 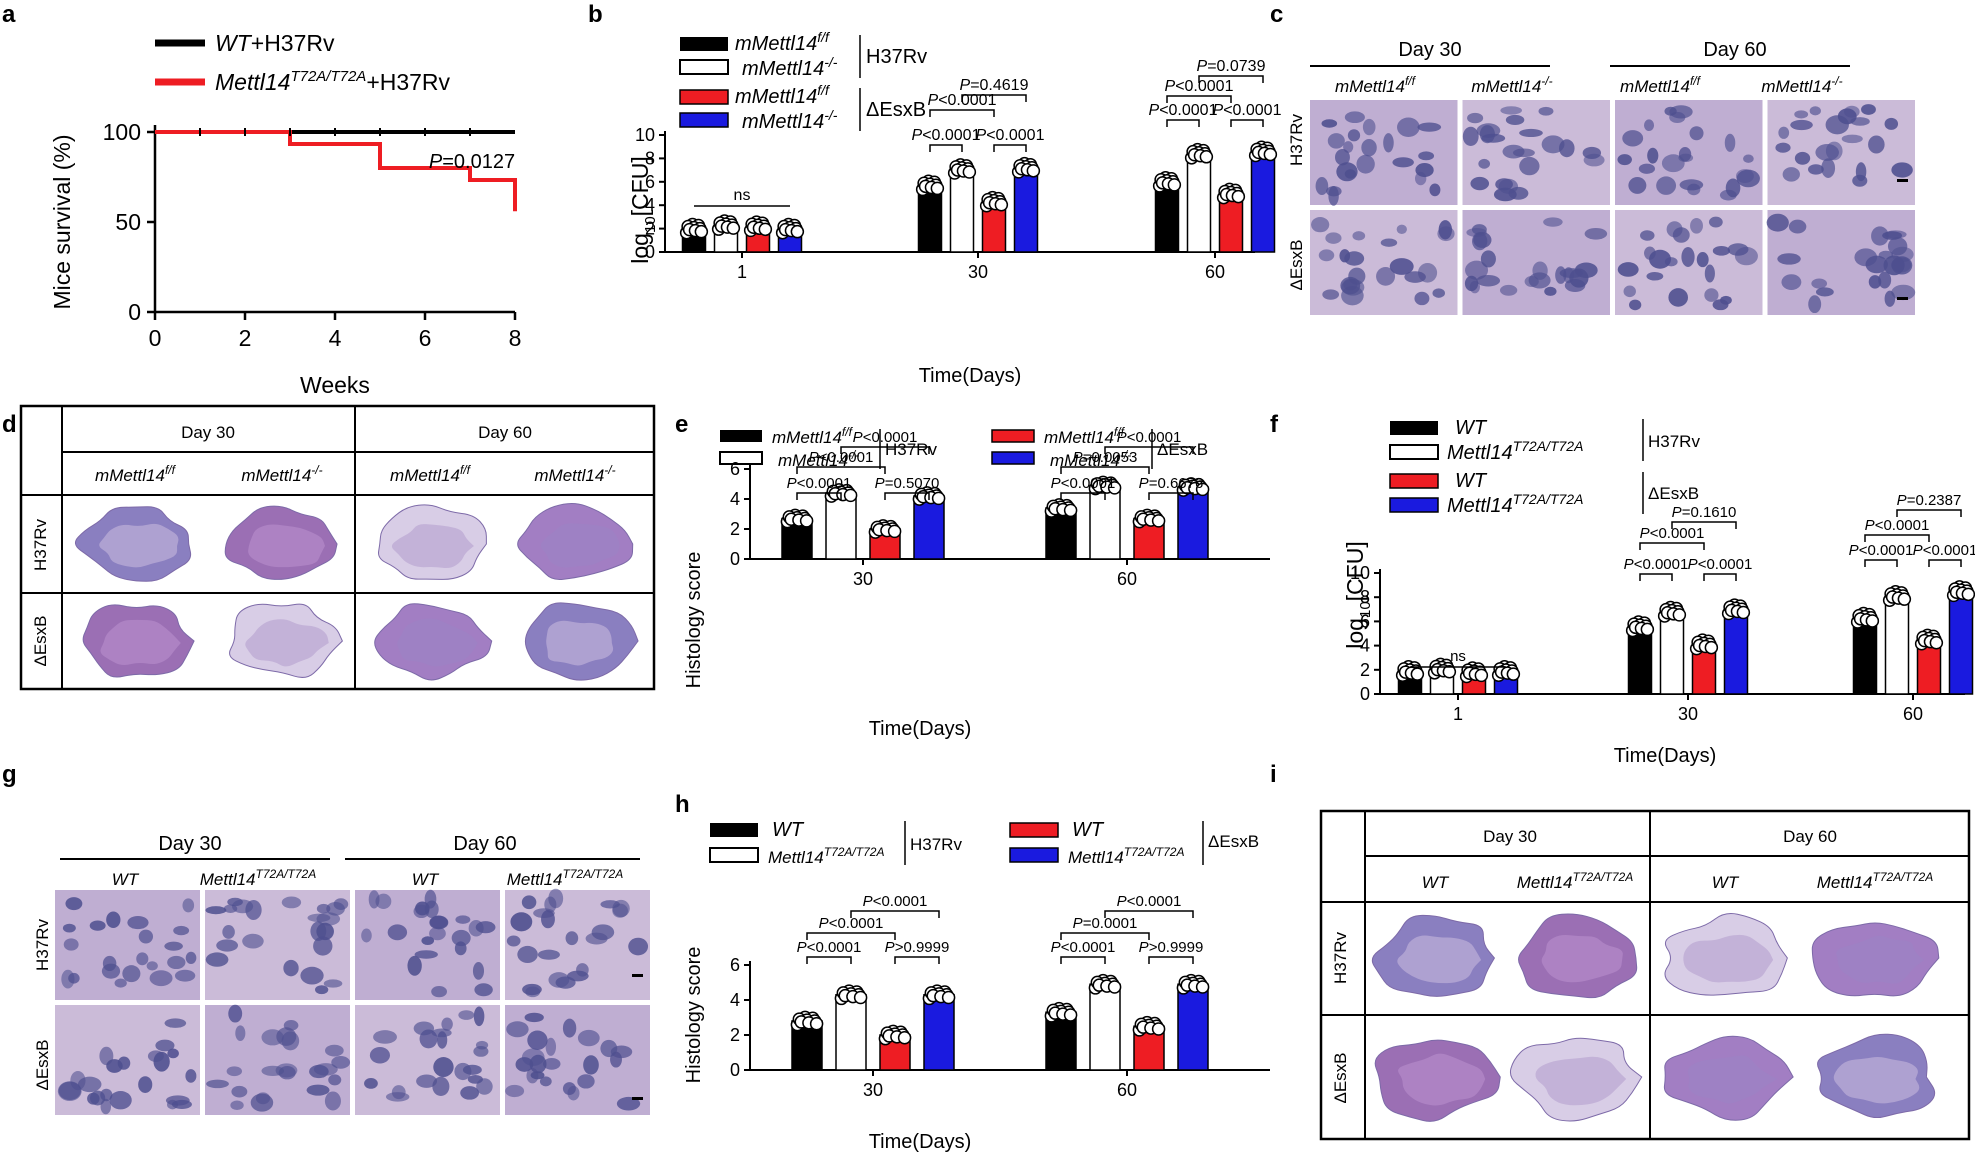 I want to click on legend-swatch-ko-esxb, so click(x=1013, y=458).